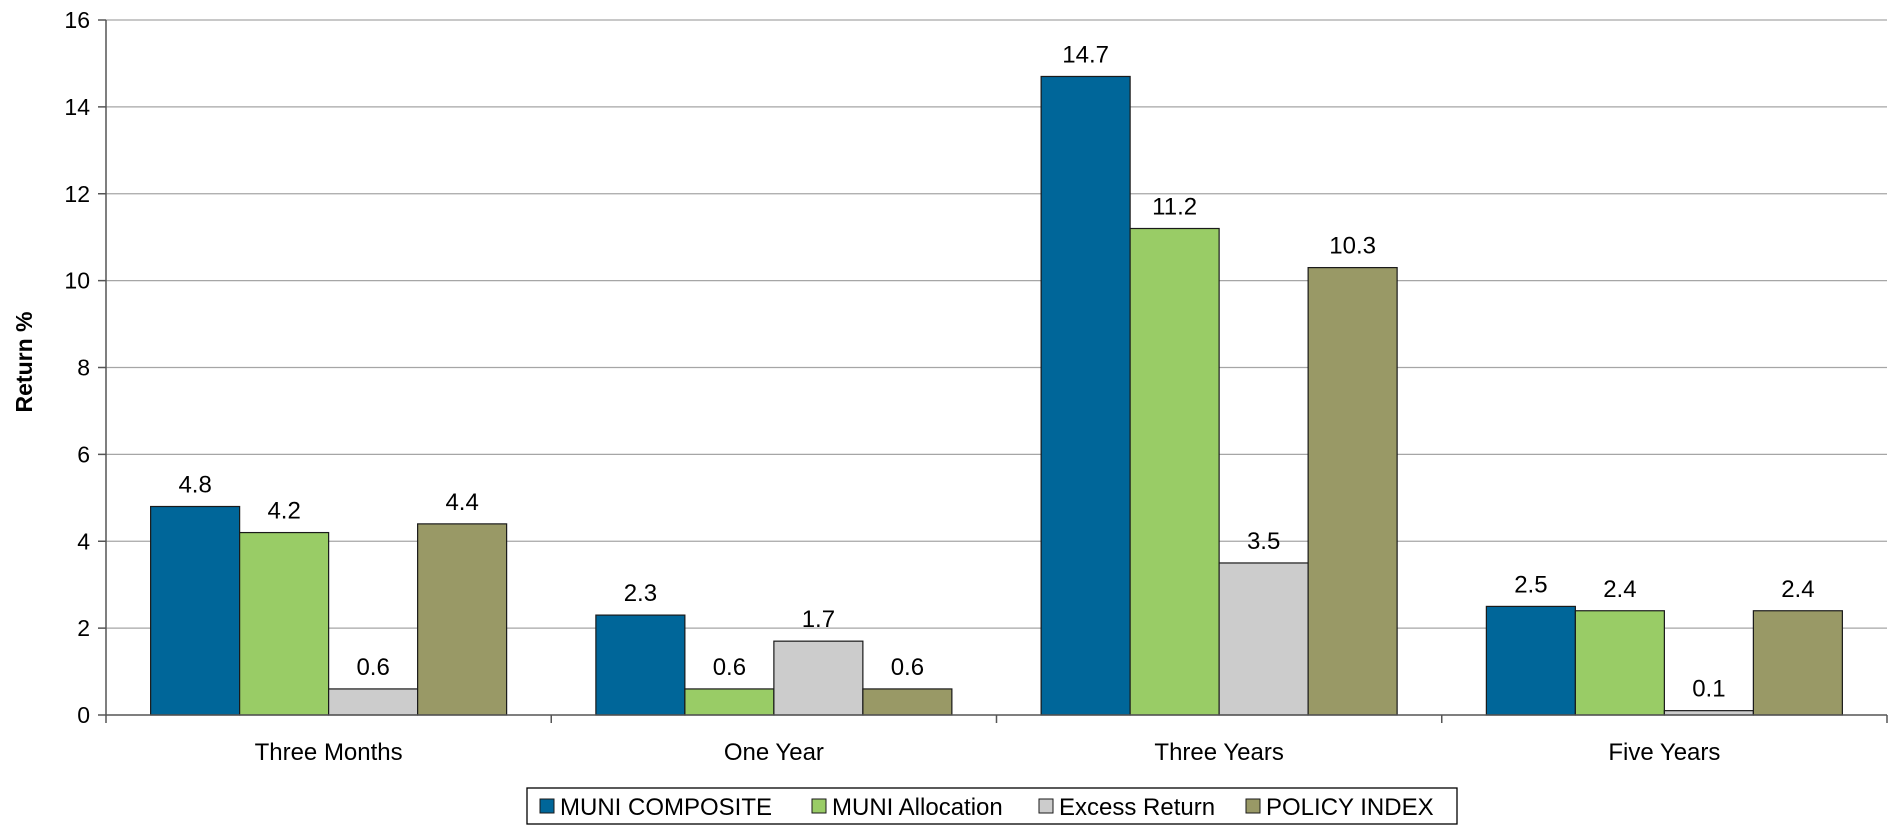  I want to click on legend-label: MUNI COMPOSITE, so click(666, 807).